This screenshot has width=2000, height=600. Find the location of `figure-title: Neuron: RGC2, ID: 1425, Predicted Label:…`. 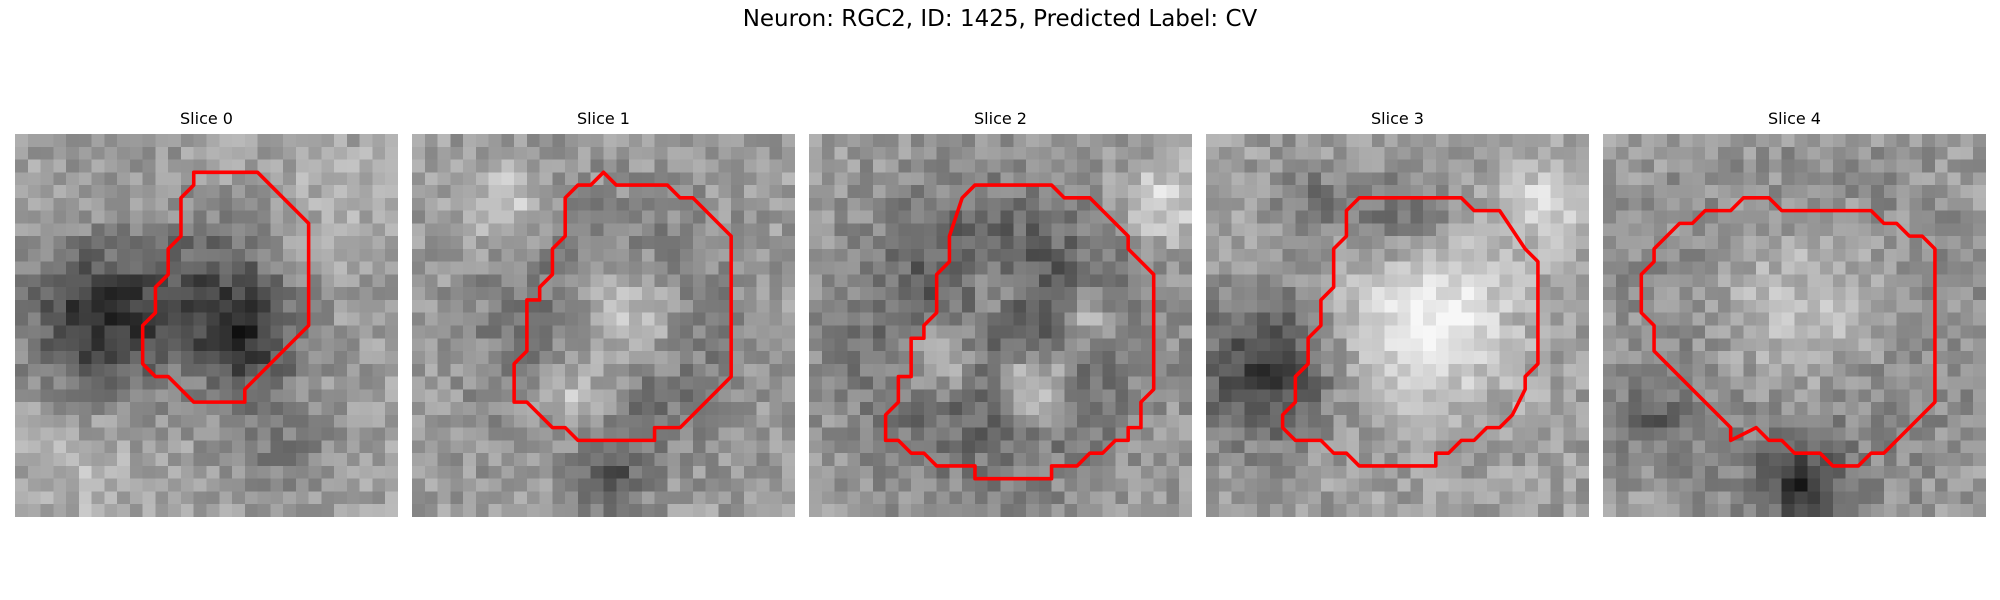

figure-title: Neuron: RGC2, ID: 1425, Predicted Label:… is located at coordinates (1000, 19).